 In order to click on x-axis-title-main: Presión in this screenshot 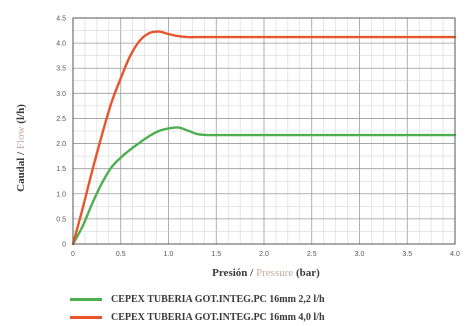, I will do `click(229, 273)`.